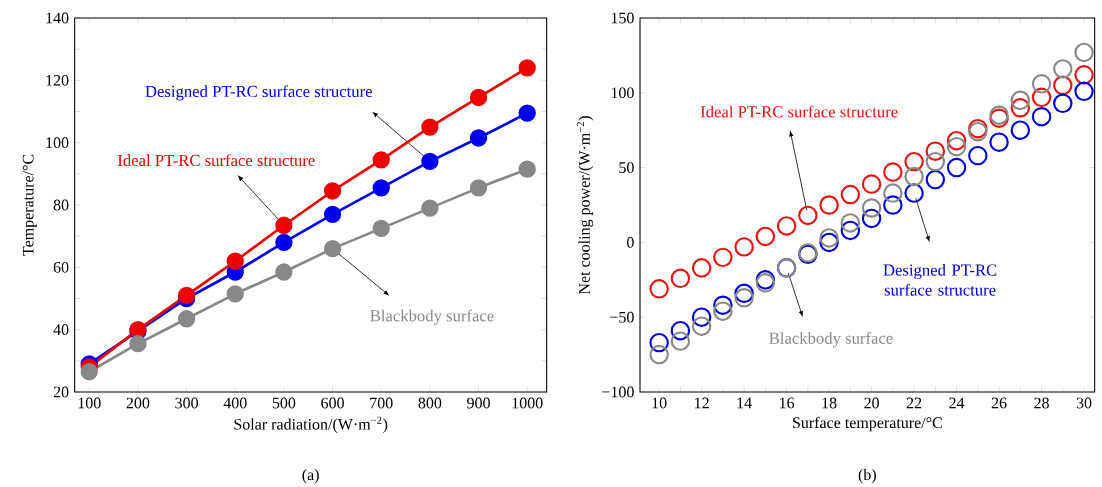  What do you see at coordinates (867, 476) in the screenshot?
I see `text: (b)` at bounding box center [867, 476].